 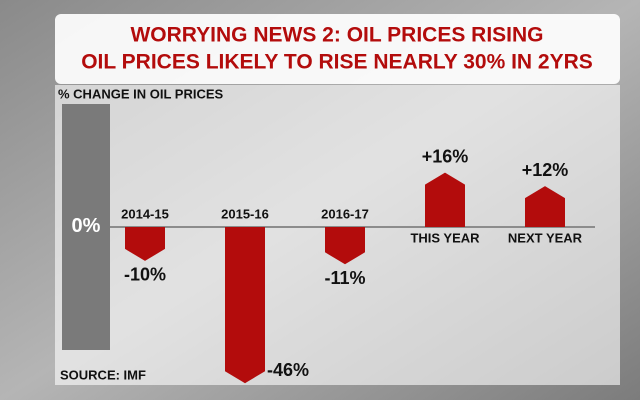 I want to click on x-tick-label: 2016-17, so click(x=345, y=213).